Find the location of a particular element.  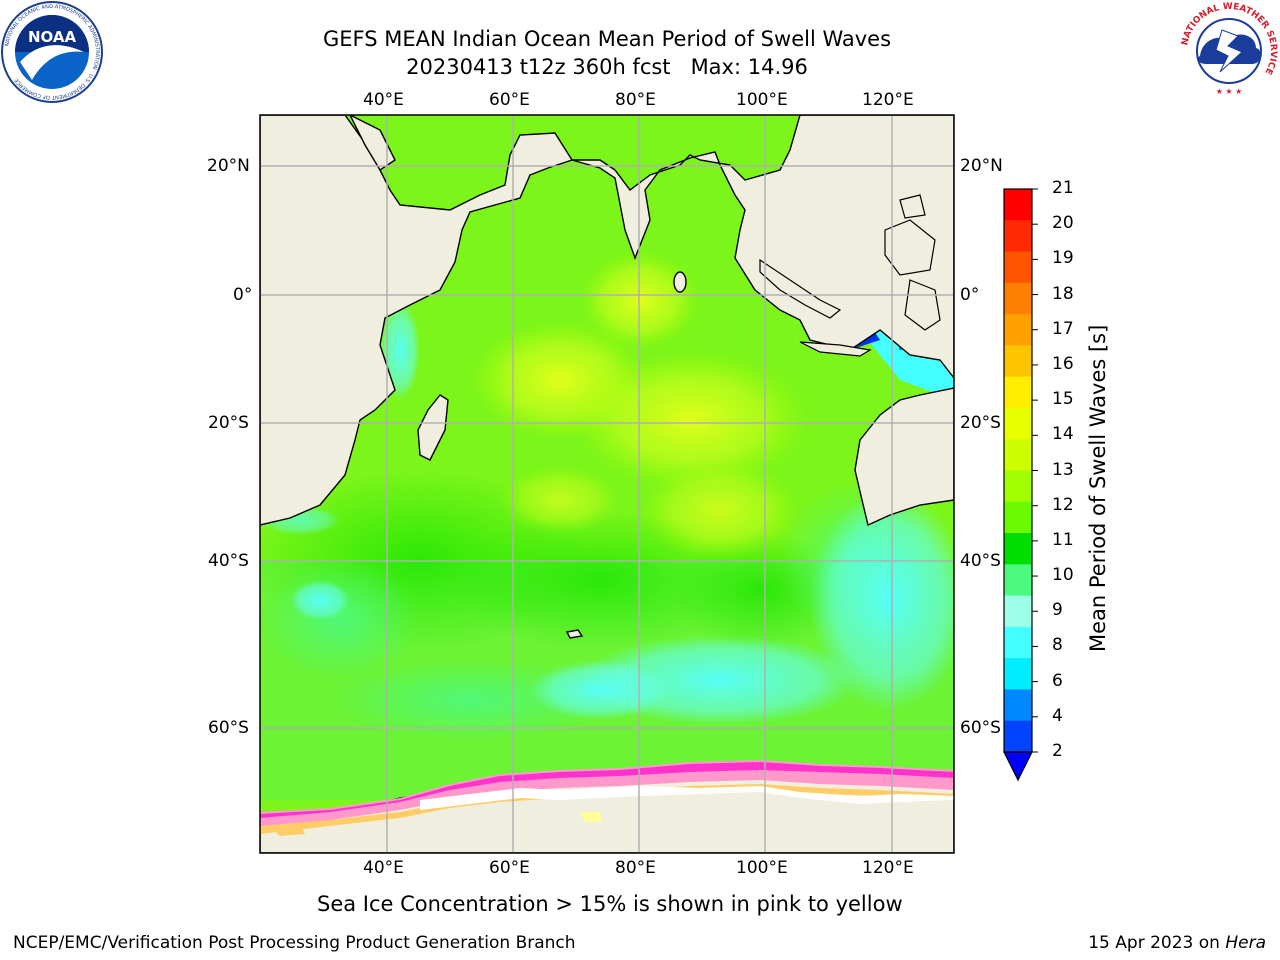

lon-label-bottom-80e: 80°E is located at coordinates (635, 868).